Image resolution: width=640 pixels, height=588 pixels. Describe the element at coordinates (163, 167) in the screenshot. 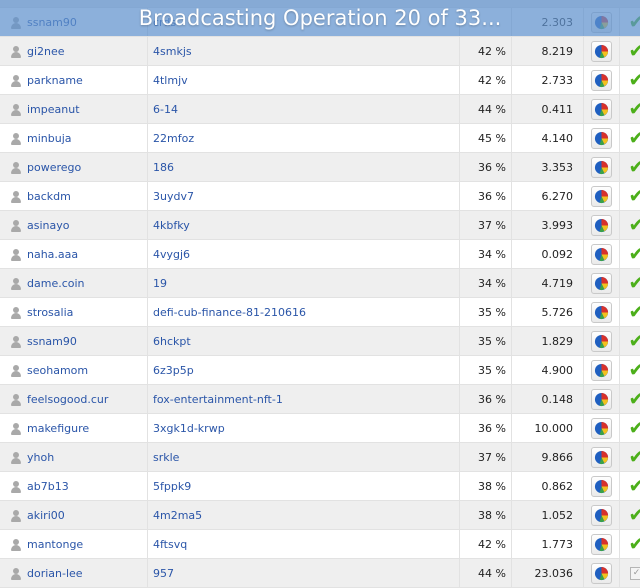

I see `permlink-link: 186` at that location.